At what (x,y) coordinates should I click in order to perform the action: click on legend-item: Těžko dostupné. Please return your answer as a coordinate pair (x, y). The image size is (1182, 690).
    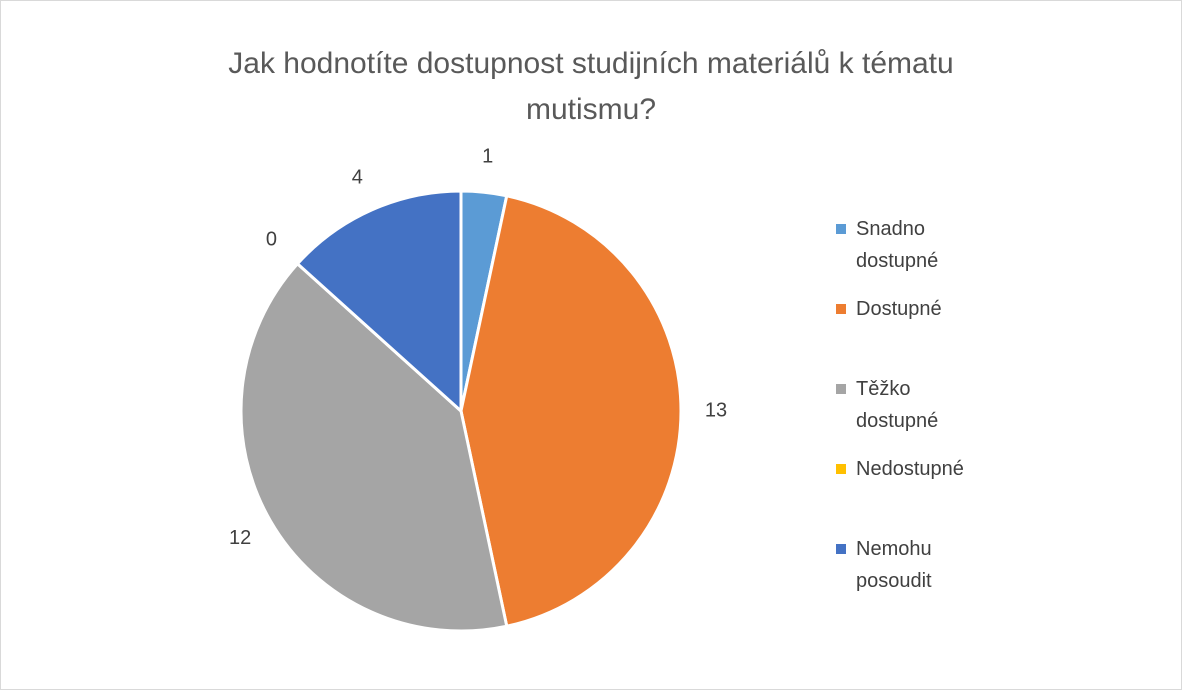
    Looking at the image, I should click on (946, 413).